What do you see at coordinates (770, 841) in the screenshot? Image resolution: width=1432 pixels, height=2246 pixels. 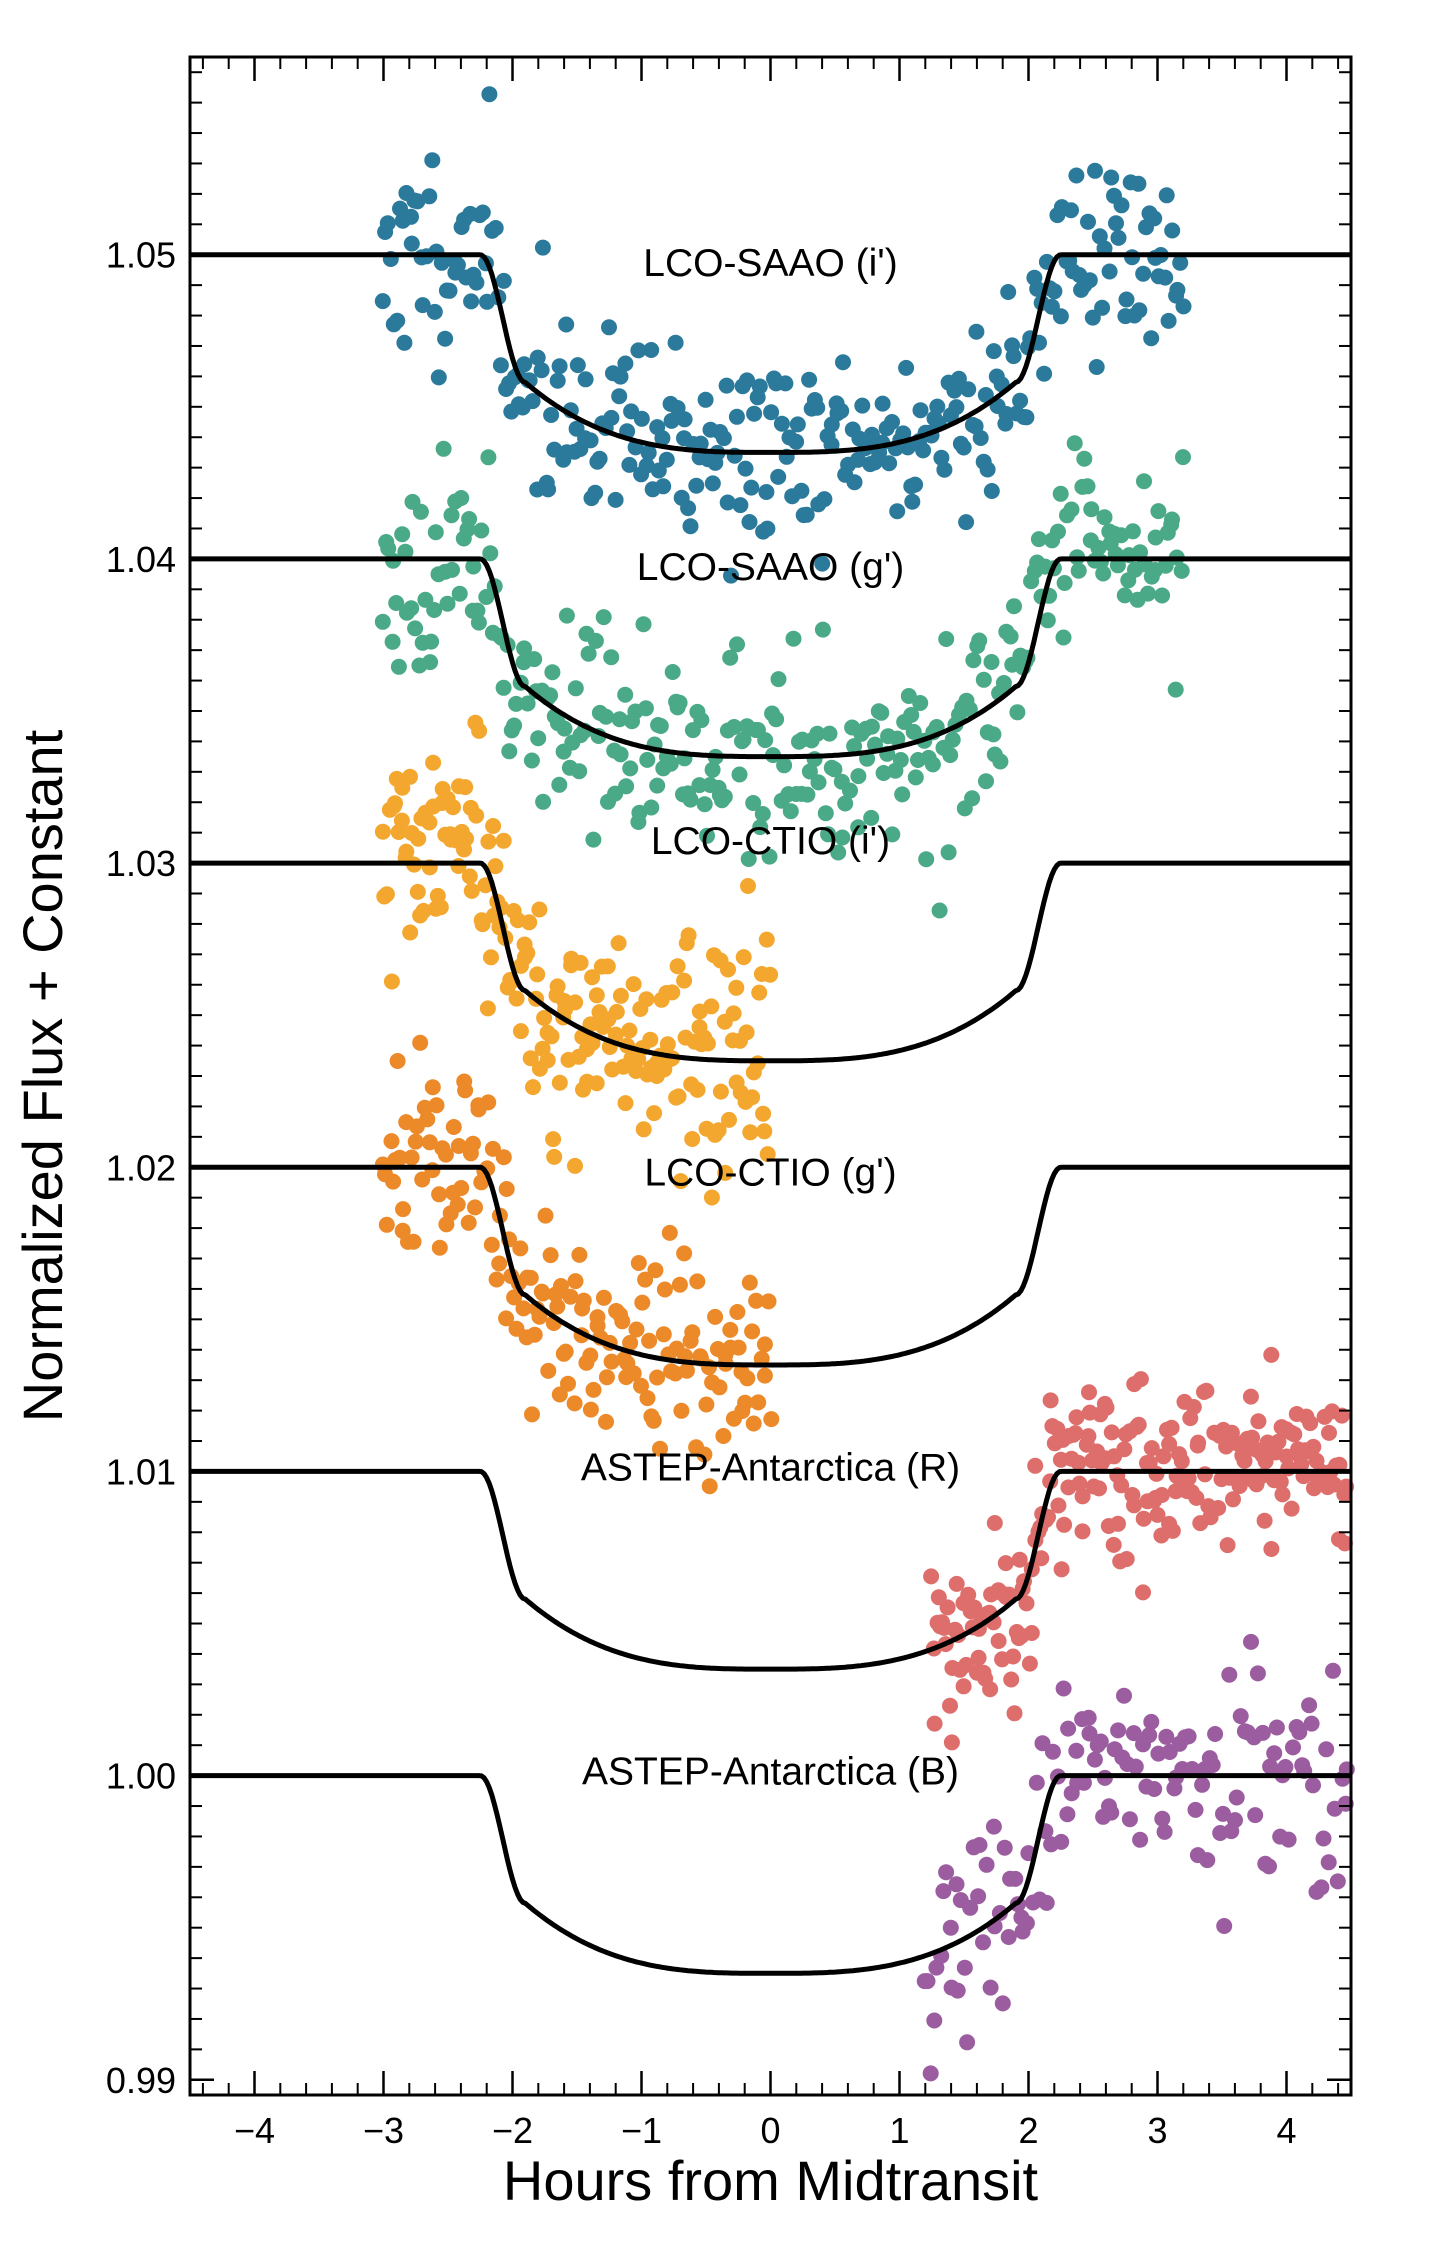 I see `panel-label: LCO-CTIO (i')` at bounding box center [770, 841].